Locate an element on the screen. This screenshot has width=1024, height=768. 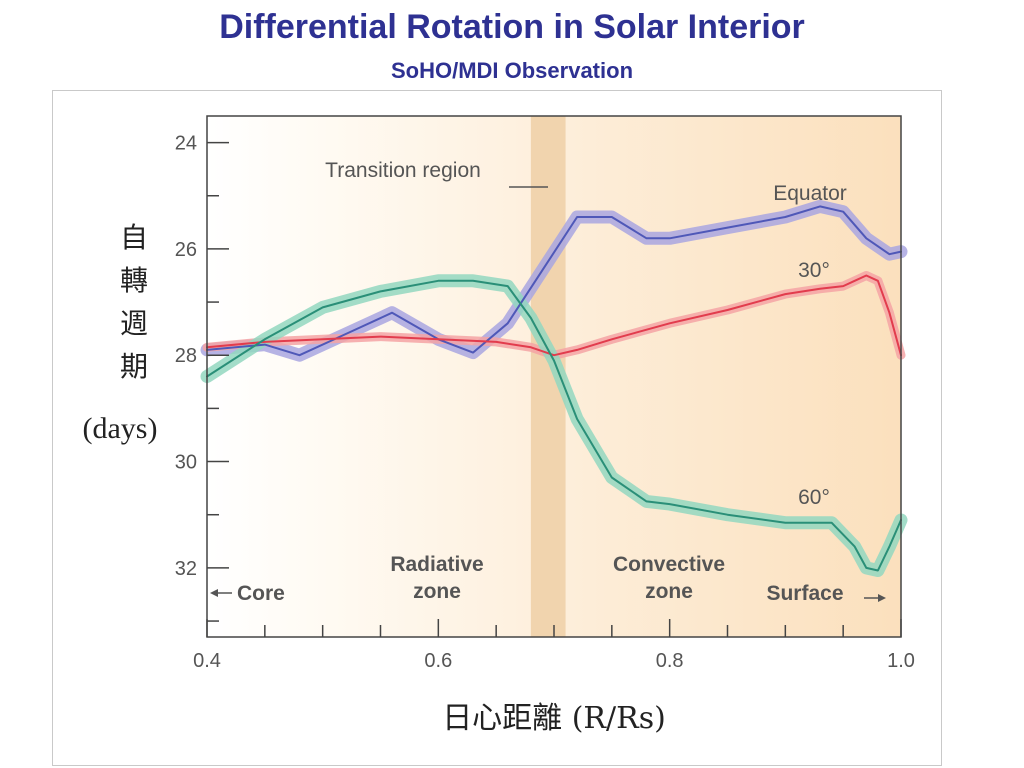
annotation-convective-zone-2: zone is located at coordinates (669, 591).